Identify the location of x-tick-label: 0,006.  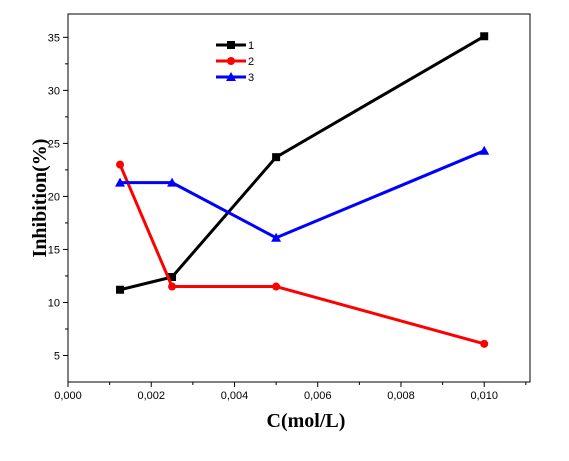
(318, 396).